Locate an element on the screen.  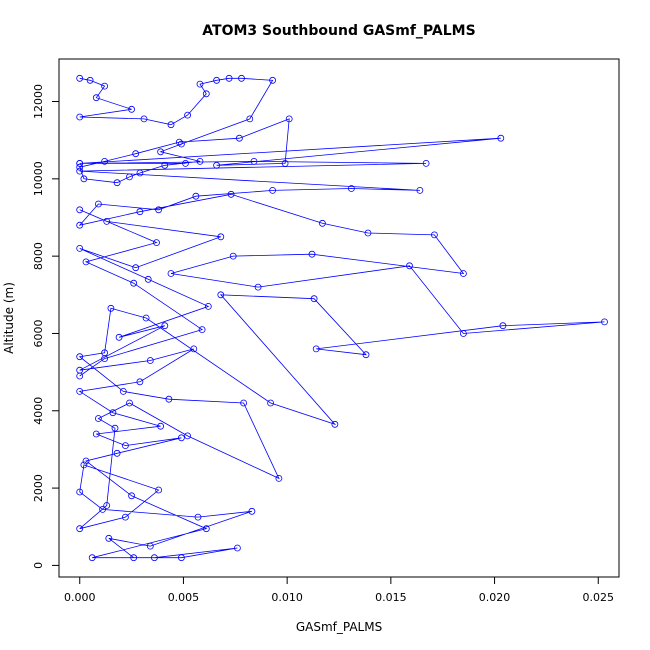
x-tick-label: 0.010 is located at coordinates (287, 597).